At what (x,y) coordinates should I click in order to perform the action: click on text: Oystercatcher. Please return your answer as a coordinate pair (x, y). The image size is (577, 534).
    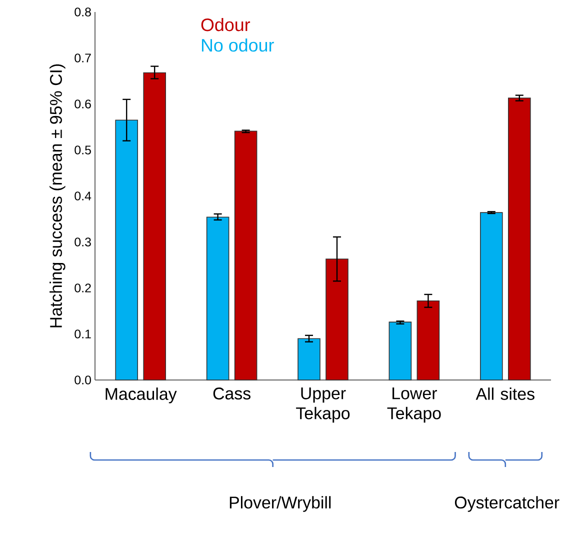
    Looking at the image, I should click on (507, 504).